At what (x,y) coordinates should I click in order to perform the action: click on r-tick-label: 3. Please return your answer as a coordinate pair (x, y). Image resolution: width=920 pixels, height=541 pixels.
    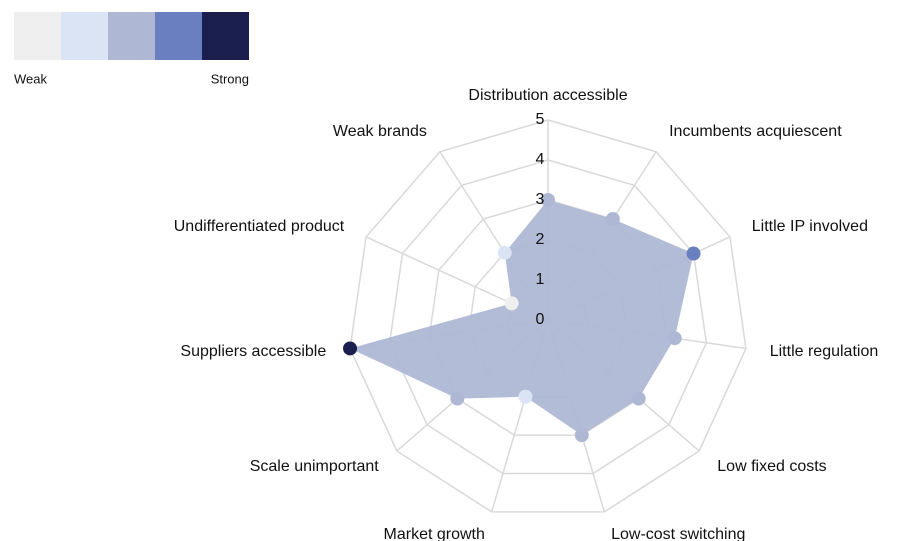
    Looking at the image, I should click on (540, 199).